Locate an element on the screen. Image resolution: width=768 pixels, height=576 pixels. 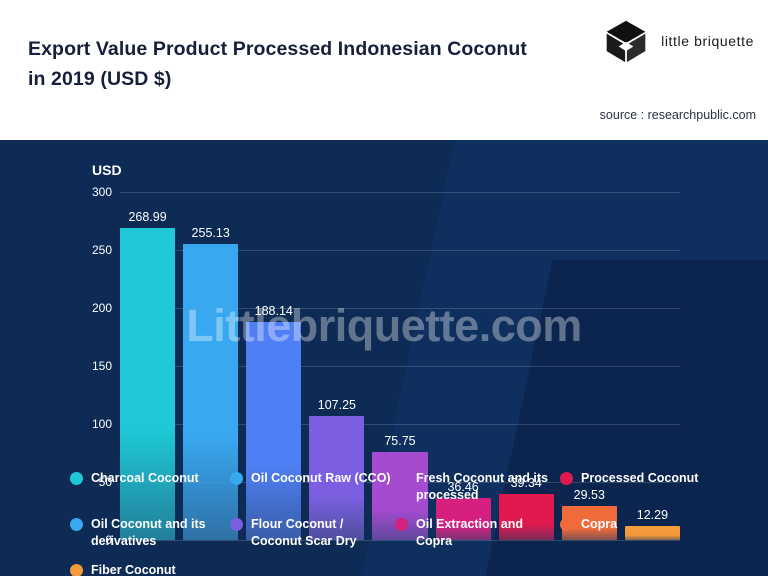
bar-column: 268.99 is located at coordinates (148, 366).